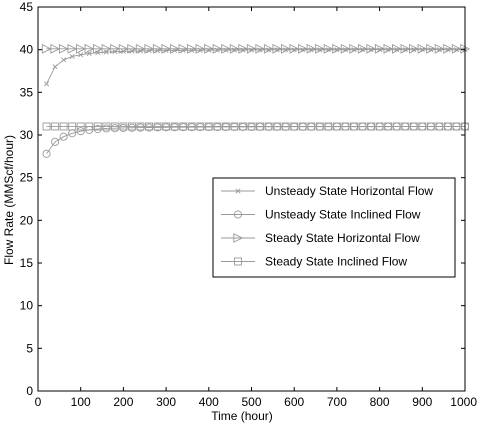 This screenshot has height=427, width=477. Describe the element at coordinates (81, 402) in the screenshot. I see `x-tick-label: 100` at that location.